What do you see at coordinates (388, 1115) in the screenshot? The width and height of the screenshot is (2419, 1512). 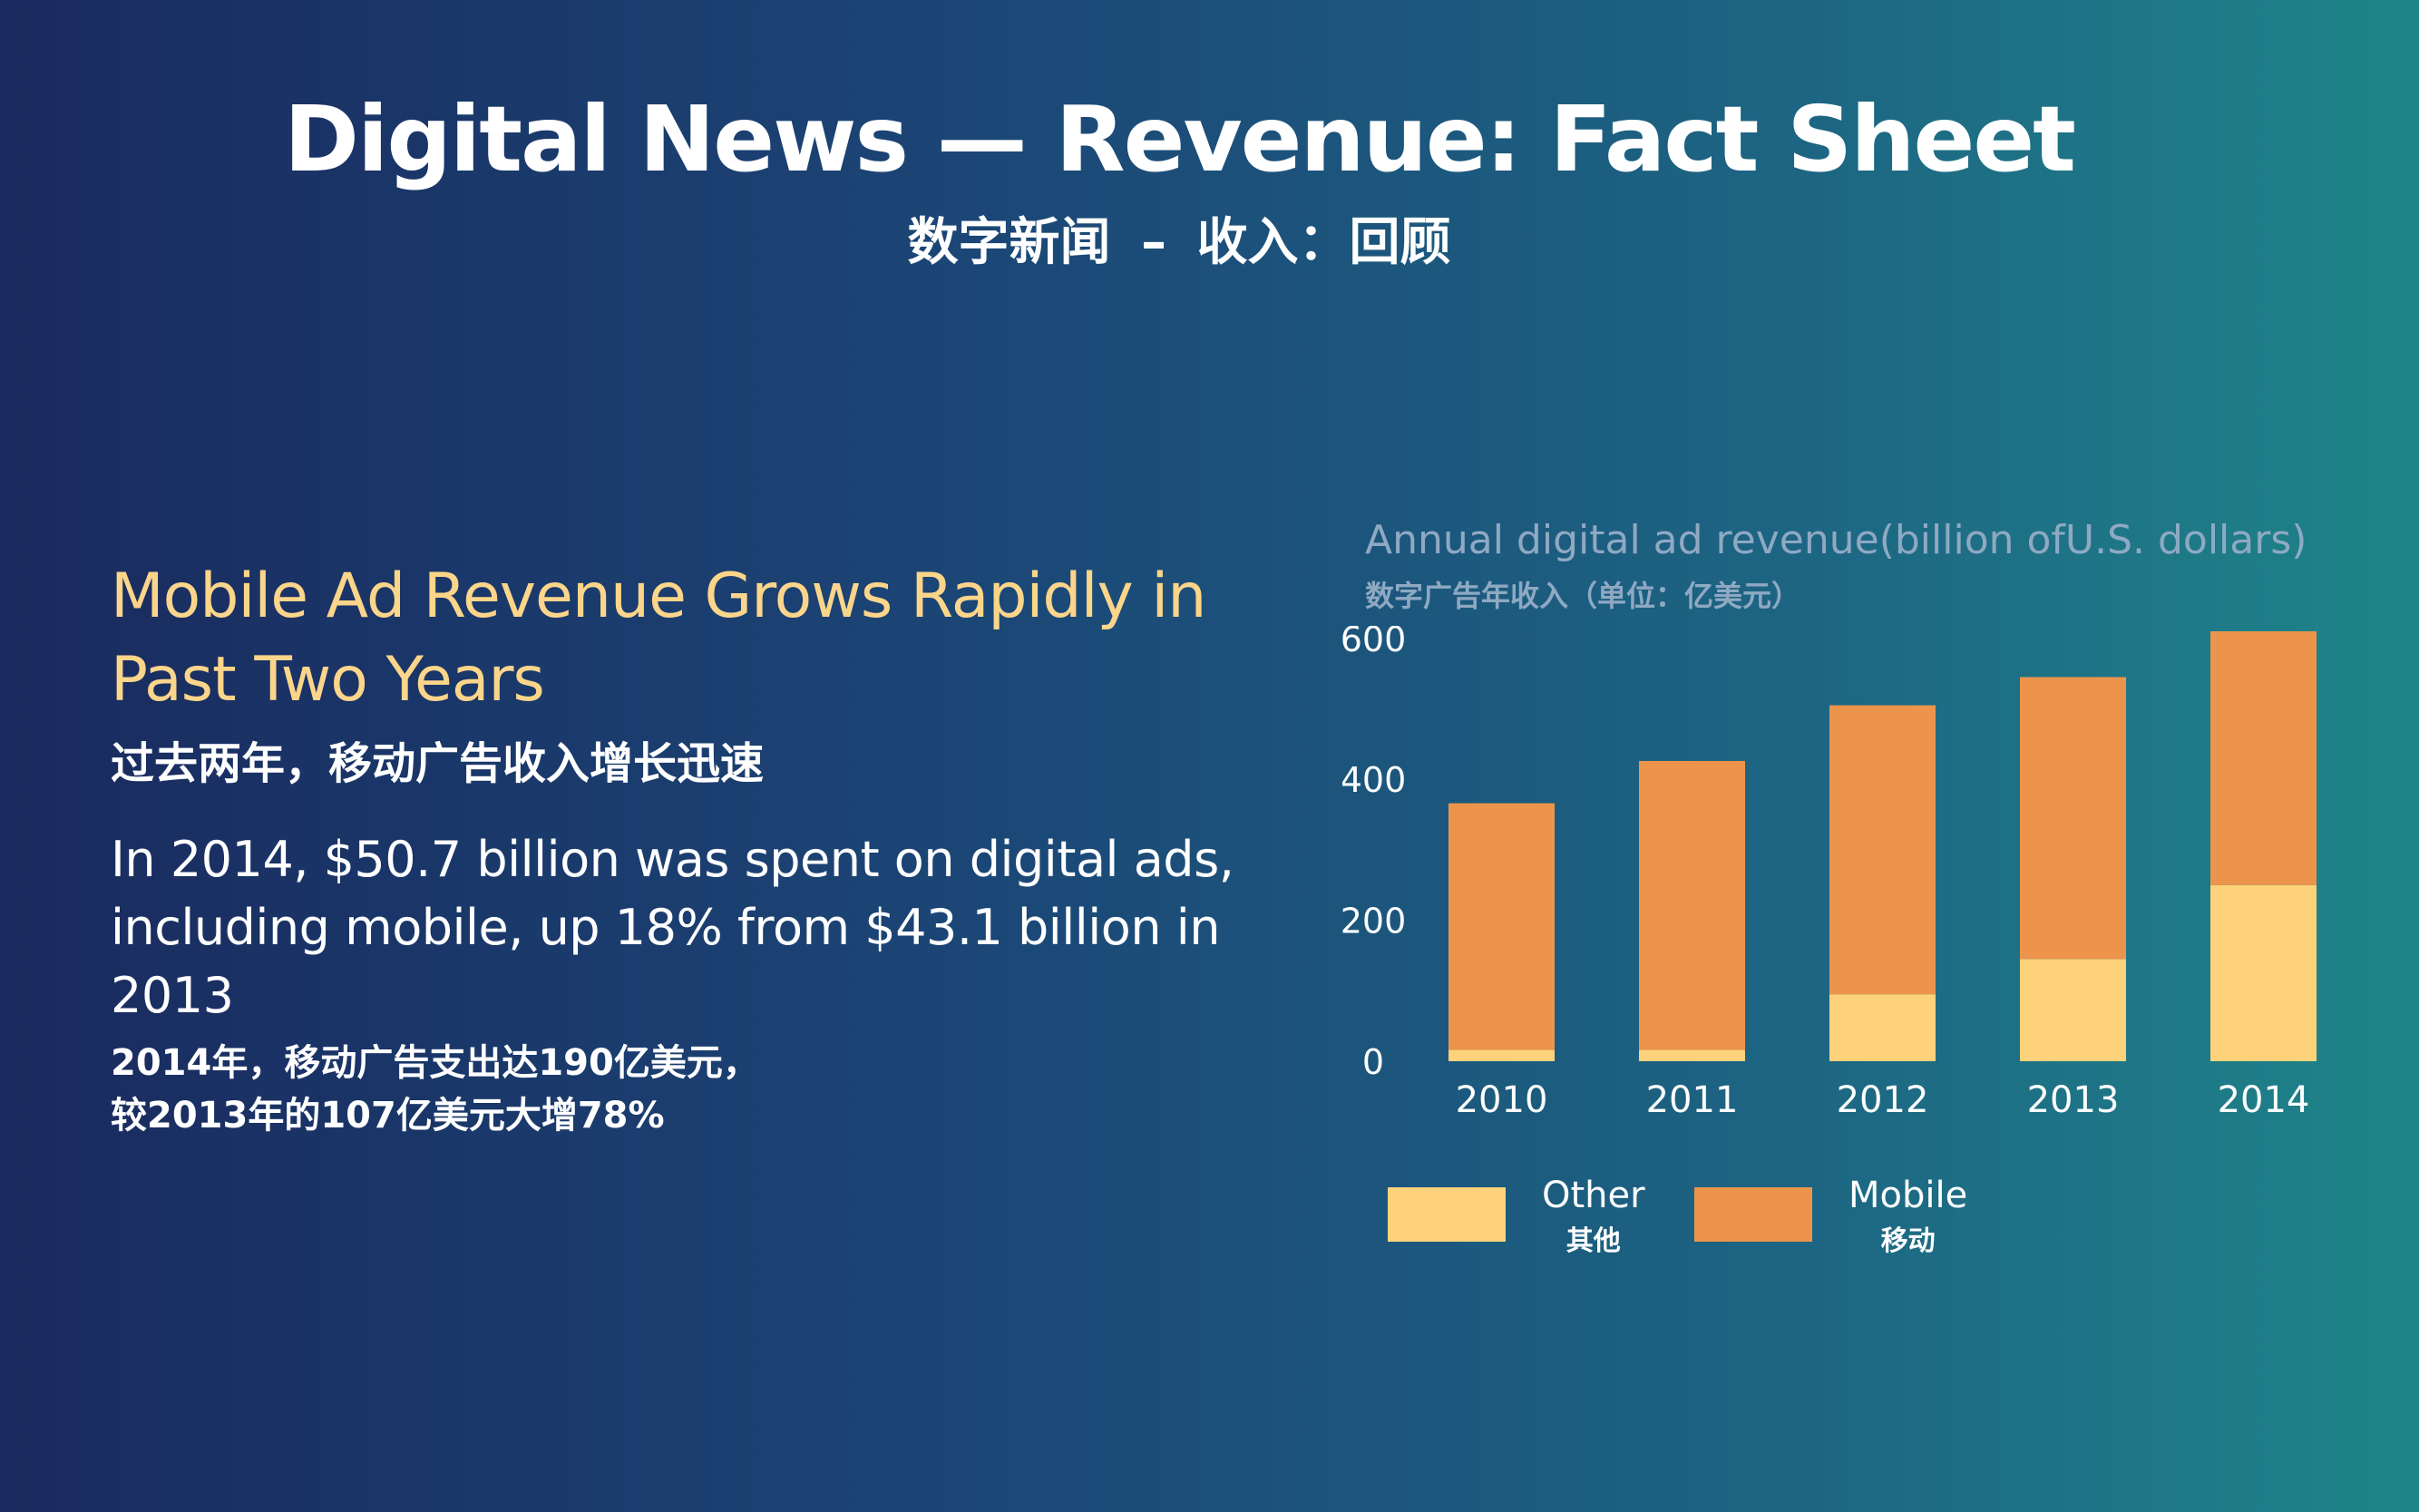 I see `body-text-cn-line-2: 较2013年的107亿美元大增78%` at bounding box center [388, 1115].